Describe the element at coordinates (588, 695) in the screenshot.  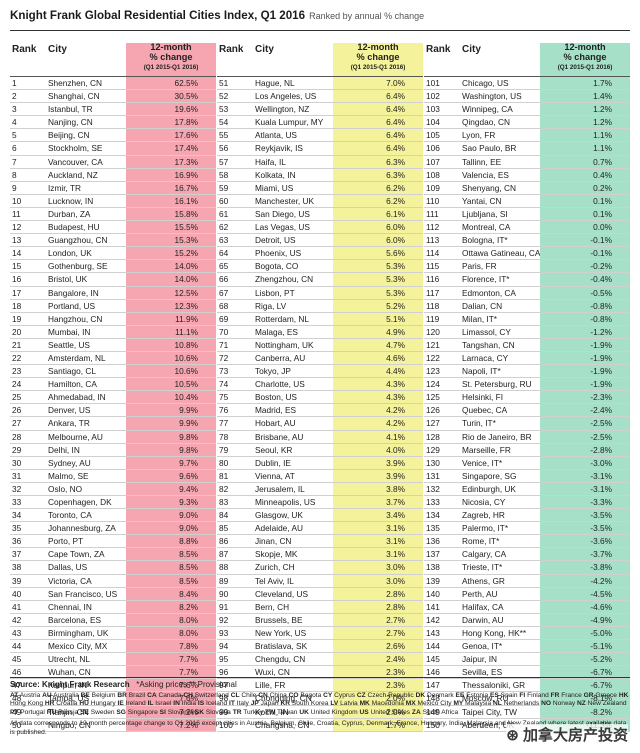
I see `country-code: GR` at that location.